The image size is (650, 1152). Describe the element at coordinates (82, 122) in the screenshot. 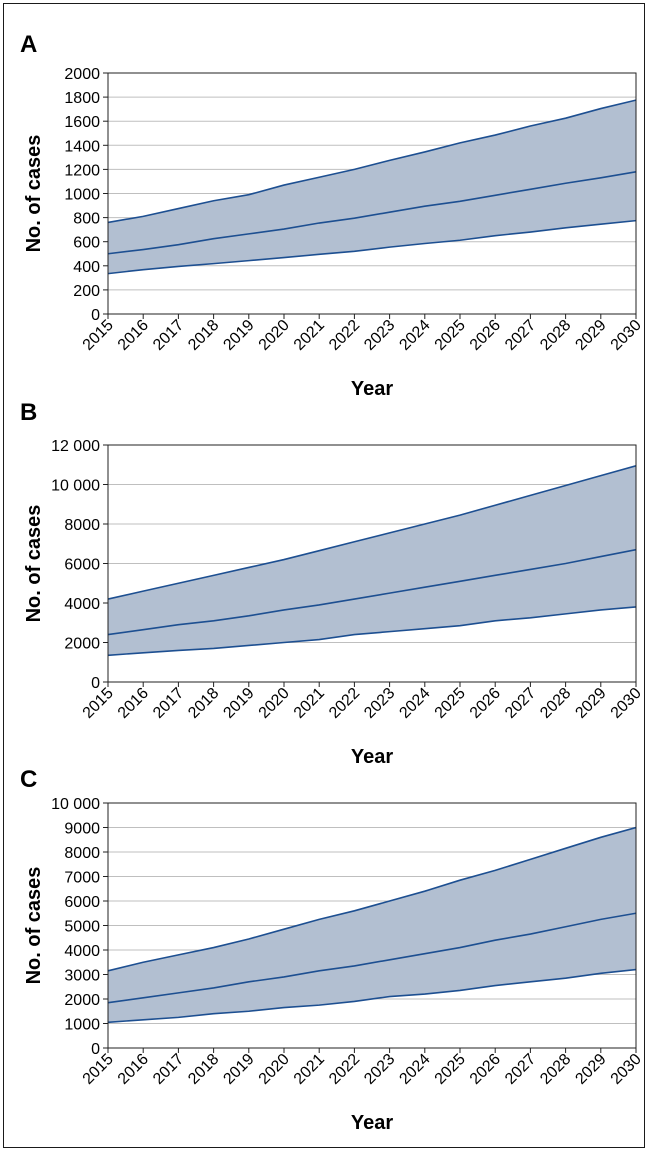

I see `y-tick-label: 1600` at that location.